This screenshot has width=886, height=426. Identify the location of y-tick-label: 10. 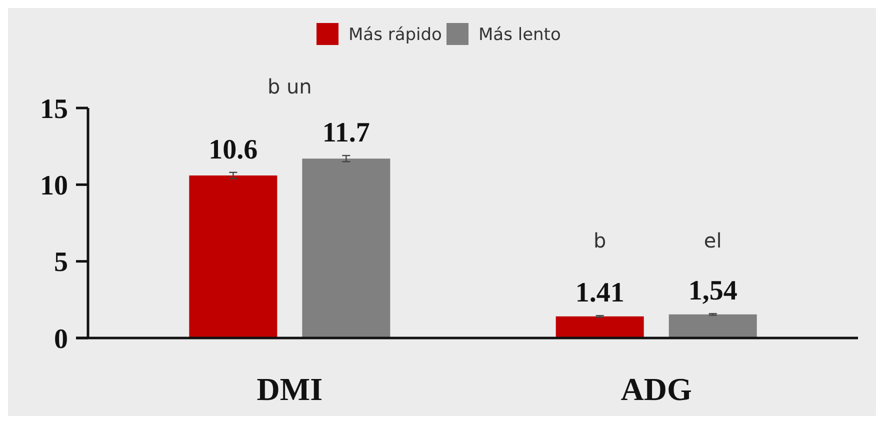
(54, 186).